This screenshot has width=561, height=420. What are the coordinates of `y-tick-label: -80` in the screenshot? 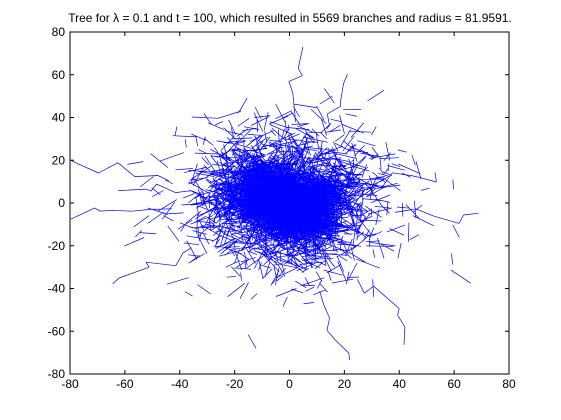 It's located at (57, 374).